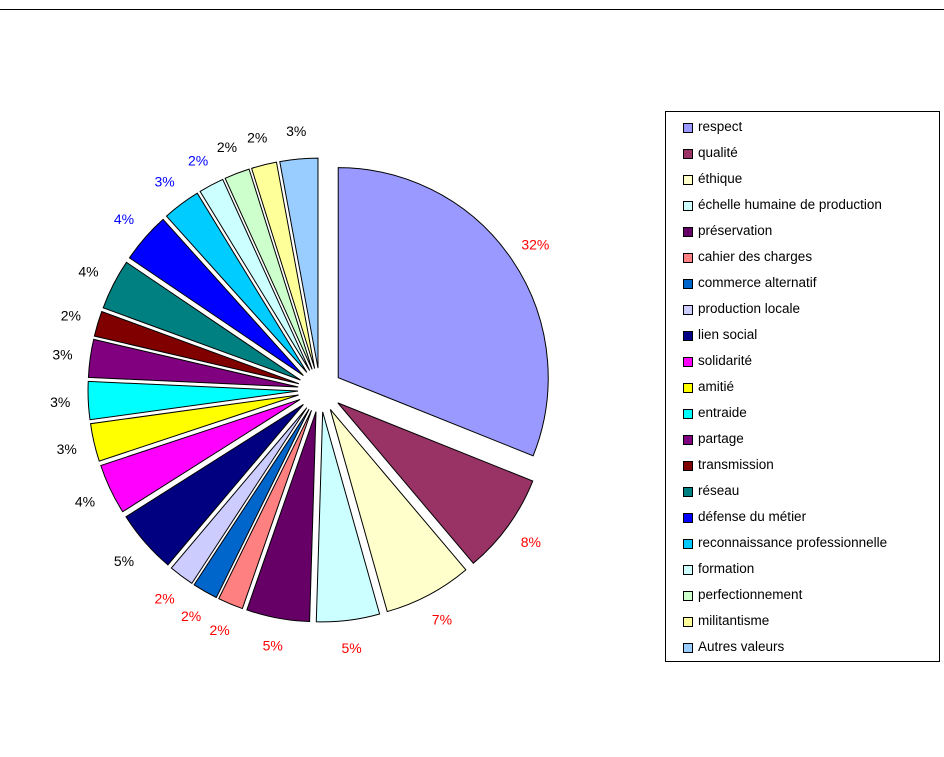 The height and width of the screenshot is (757, 944). I want to click on slice-value-label-19: 2%, so click(257, 138).